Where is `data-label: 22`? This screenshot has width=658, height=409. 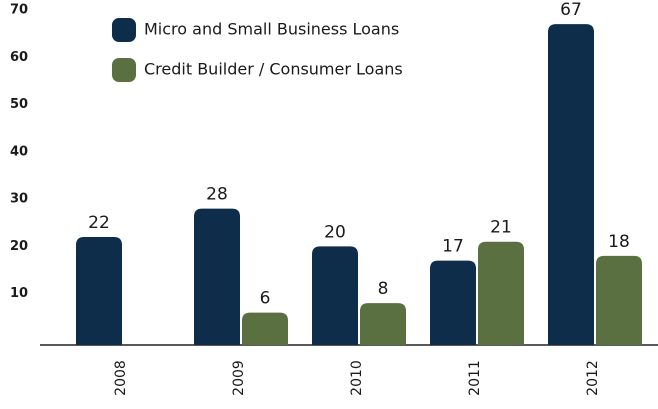
data-label: 22 is located at coordinates (99, 223).